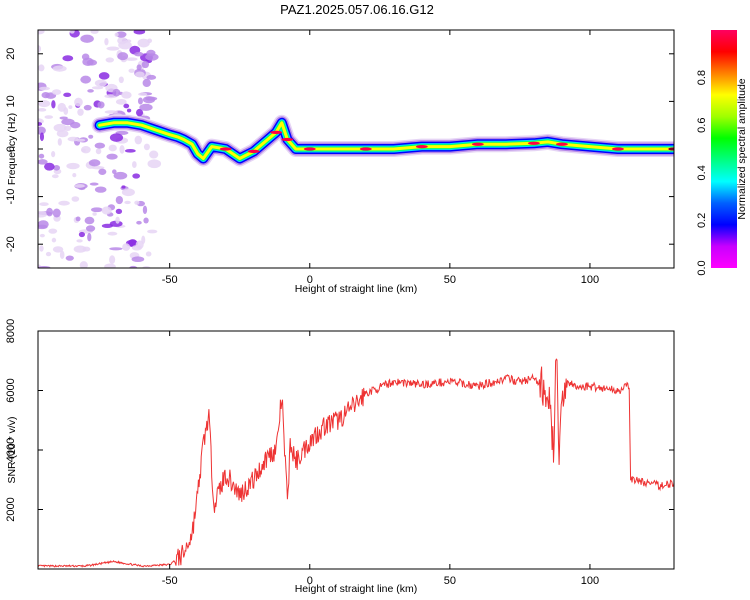 This screenshot has height=600, width=750. I want to click on snr-x-tick-label: -50, so click(170, 581).